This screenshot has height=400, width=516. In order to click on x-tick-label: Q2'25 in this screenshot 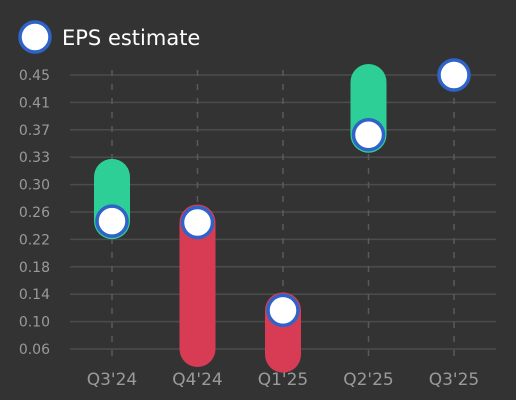, I will do `click(368, 380)`.